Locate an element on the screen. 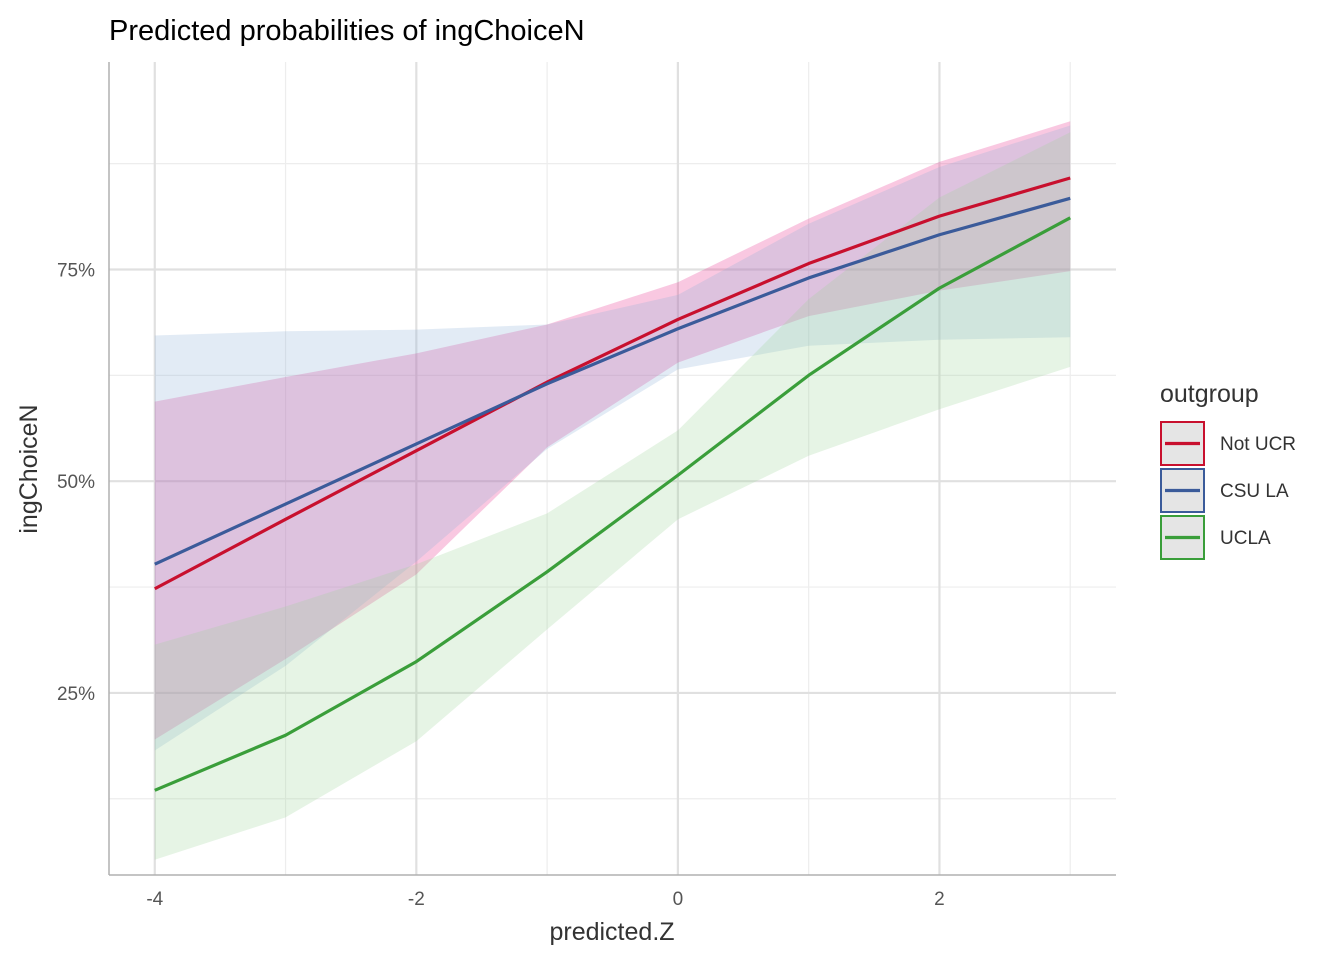 This screenshot has height=960, width=1344. x-tick-label: -4 is located at coordinates (154, 899).